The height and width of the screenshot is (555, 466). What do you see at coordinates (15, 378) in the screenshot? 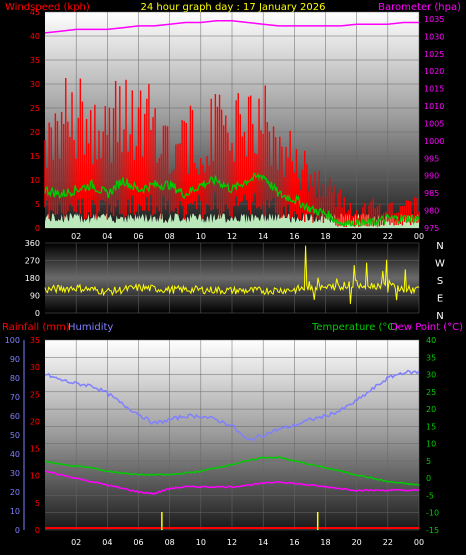
I see `humidity-tick-label: 80` at bounding box center [15, 378].